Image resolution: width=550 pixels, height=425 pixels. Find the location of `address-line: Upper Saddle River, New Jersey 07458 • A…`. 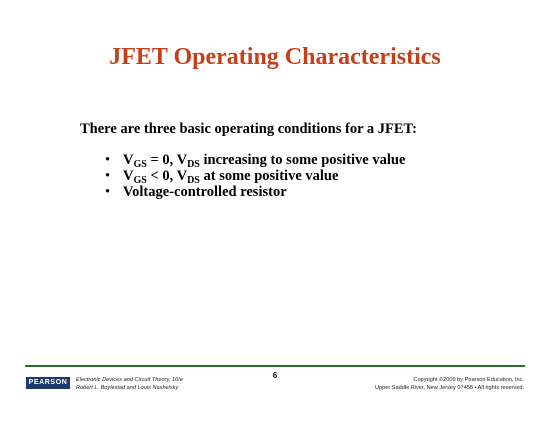

address-line: Upper Saddle River, New Jersey 07458 • A… is located at coordinates (449, 388).